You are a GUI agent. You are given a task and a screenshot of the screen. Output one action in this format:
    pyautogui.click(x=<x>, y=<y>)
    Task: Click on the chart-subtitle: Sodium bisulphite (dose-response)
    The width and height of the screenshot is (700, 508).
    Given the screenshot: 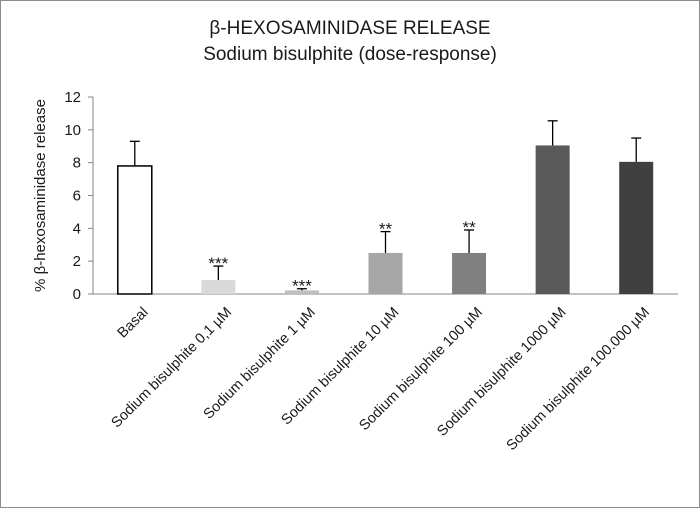 What is the action you would take?
    pyautogui.click(x=350, y=54)
    